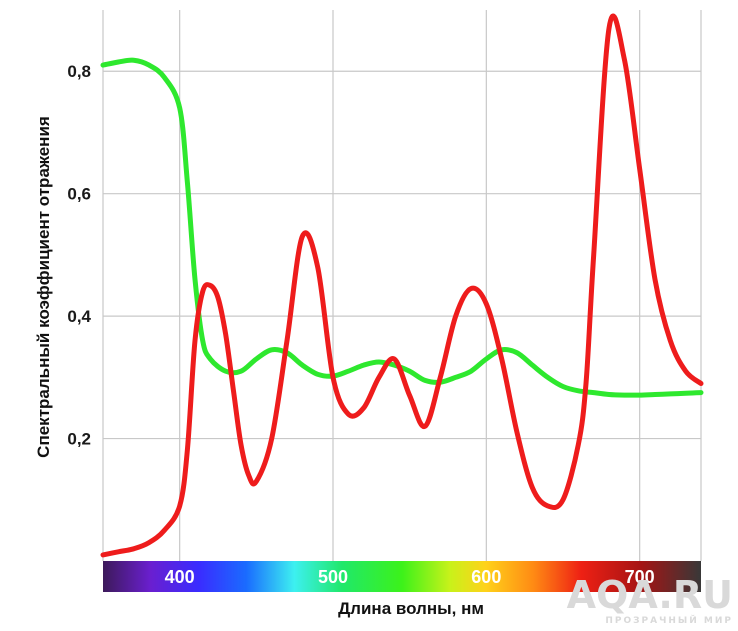  I want to click on x-axis-title: Длина волны, нм, so click(411, 608).